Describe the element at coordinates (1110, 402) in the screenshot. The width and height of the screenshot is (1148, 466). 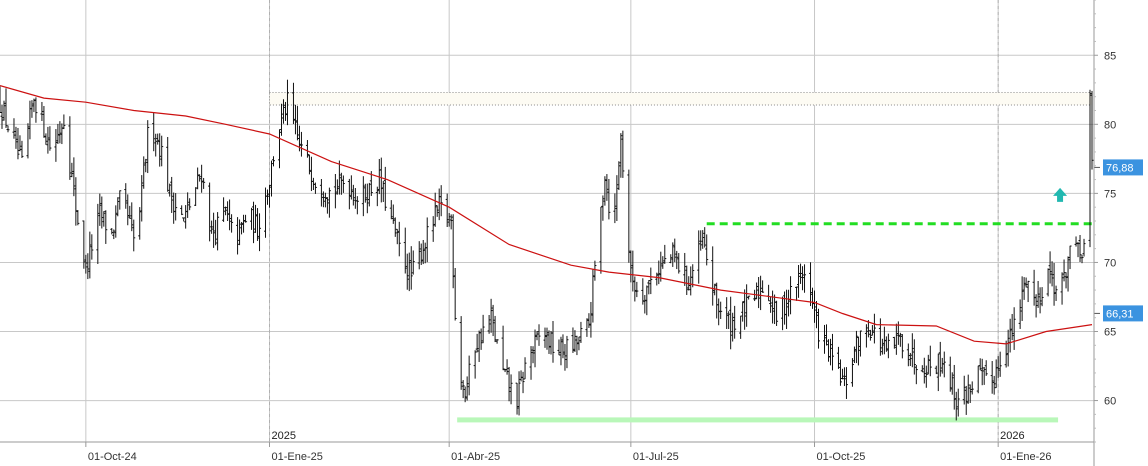
I see `y-tick-label: 60` at that location.